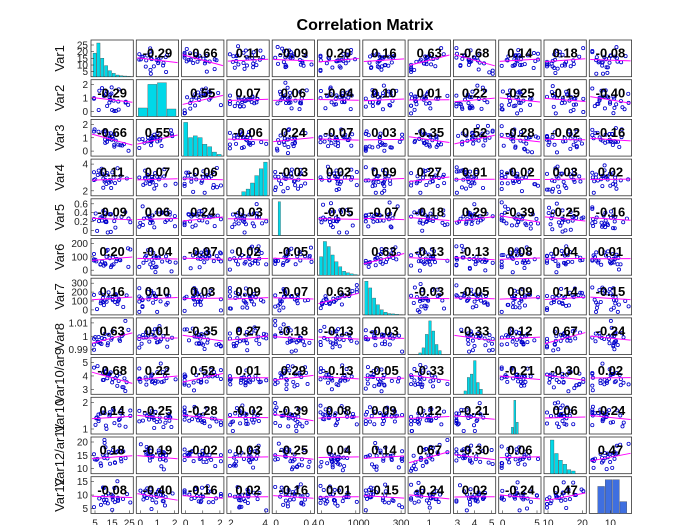  What do you see at coordinates (537, 521) in the screenshot?
I see `x-tick-label: 5` at bounding box center [537, 521].